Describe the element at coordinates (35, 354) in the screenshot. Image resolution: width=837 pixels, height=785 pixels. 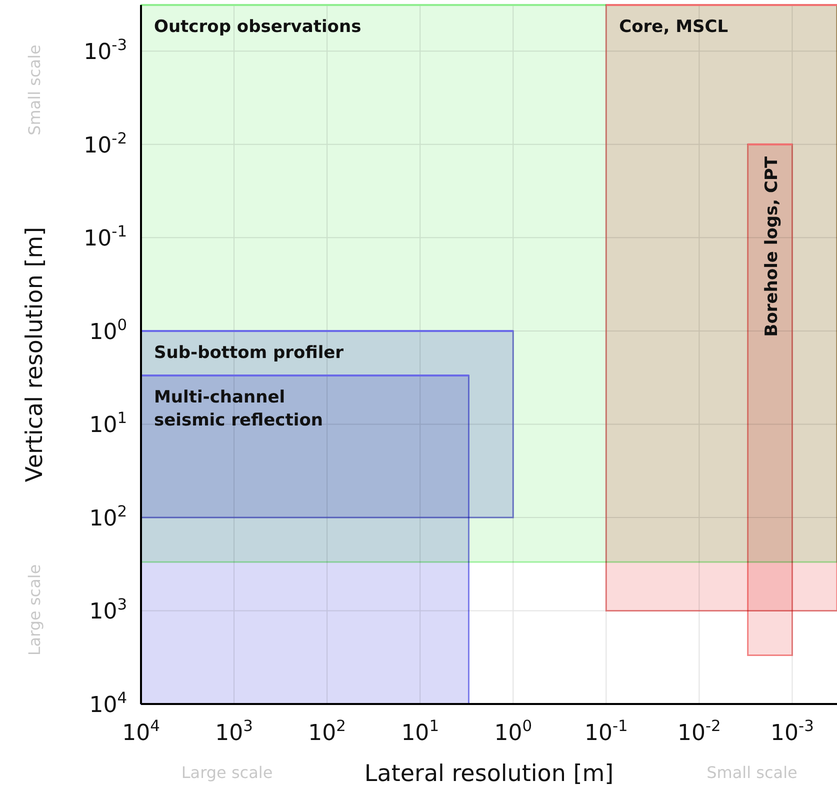
I see `y-axis-title: Vertical resolution [m]` at that location.